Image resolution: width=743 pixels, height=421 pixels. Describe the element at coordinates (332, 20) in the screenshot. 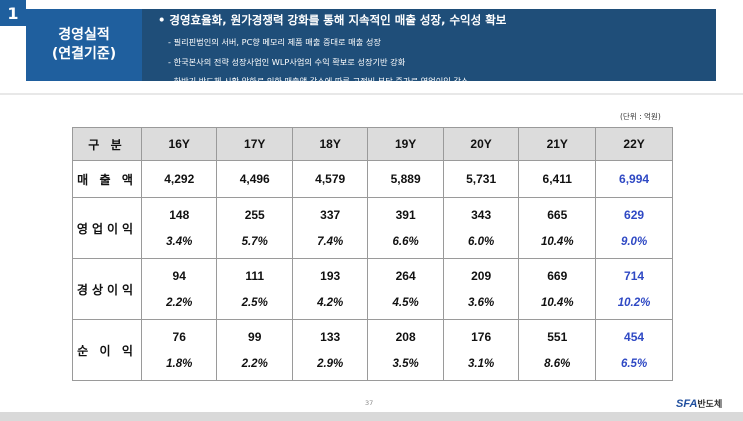

I see `bullet-main: • 경영효율화, 원가경쟁력 강화를 통해 지속적인 매출 성장, 수익성 확보` at that location.